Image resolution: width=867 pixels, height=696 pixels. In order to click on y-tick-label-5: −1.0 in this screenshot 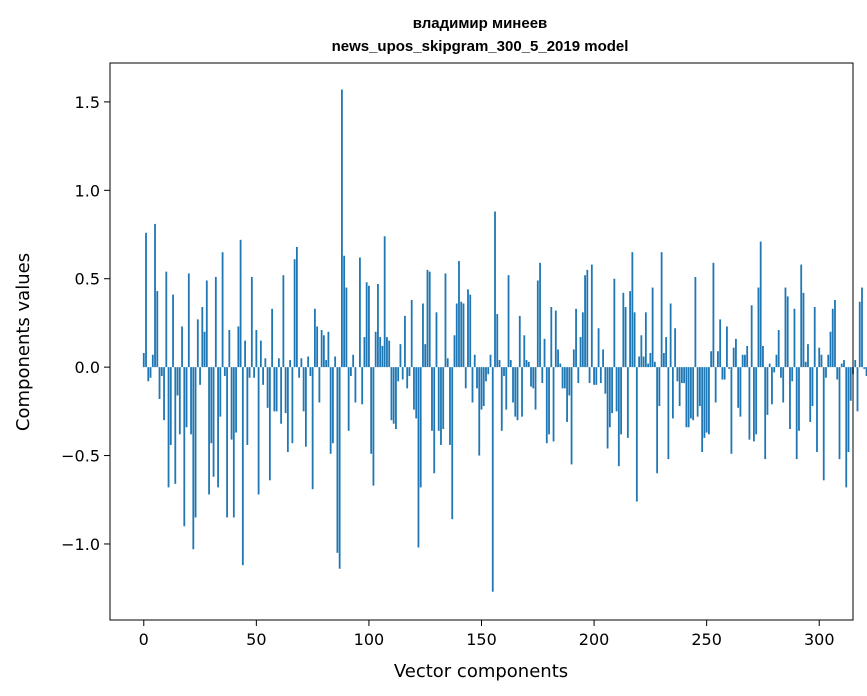, I will do `click(80, 544)`.